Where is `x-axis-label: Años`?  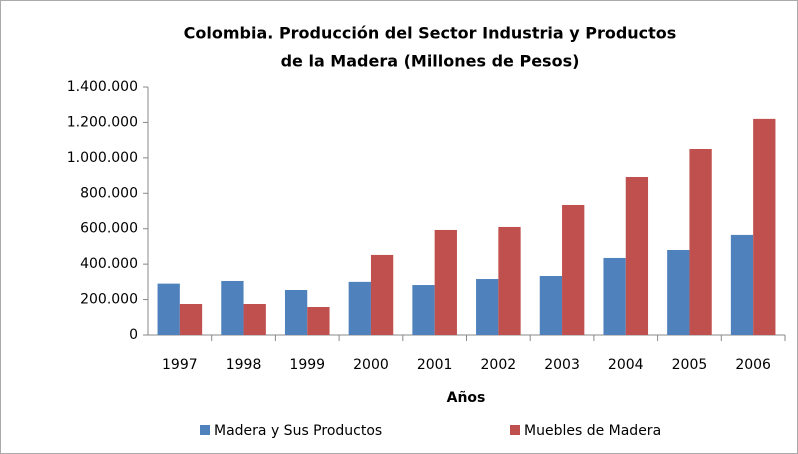
x-axis-label: Años is located at coordinates (466, 398).